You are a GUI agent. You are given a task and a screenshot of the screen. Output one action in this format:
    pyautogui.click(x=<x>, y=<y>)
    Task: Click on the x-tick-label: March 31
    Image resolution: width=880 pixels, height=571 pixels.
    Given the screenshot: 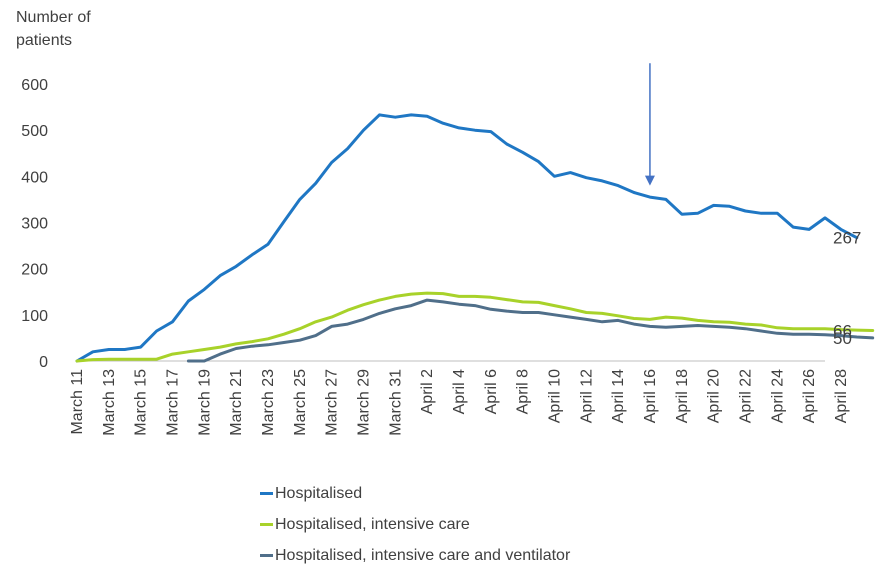 What is the action you would take?
    pyautogui.click(x=395, y=402)
    